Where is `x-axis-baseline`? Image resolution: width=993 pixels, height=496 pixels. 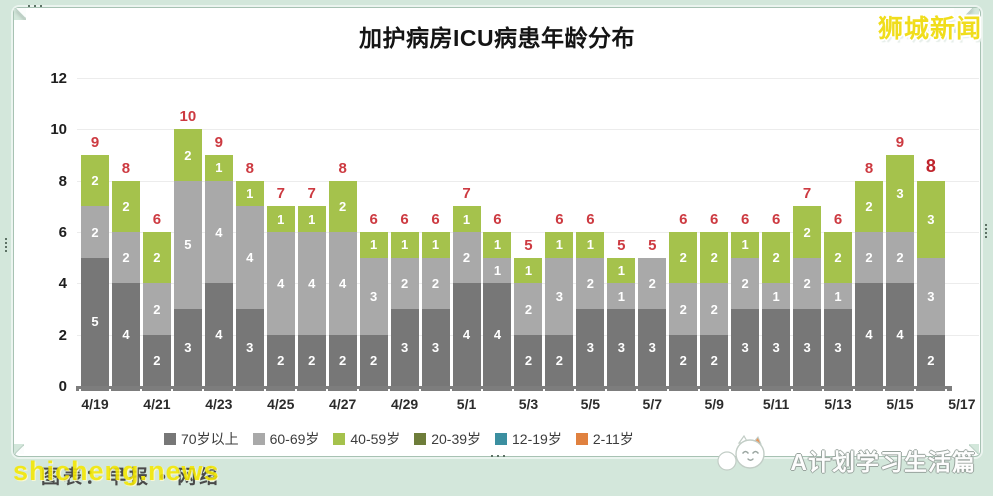 x-axis-baseline is located at coordinates (514, 389).